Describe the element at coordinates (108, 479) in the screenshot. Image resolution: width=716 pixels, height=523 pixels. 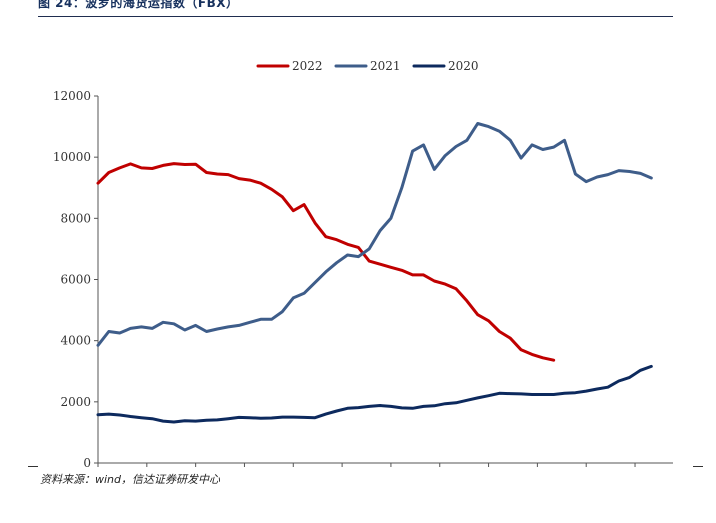
I see `source-wind: wind` at that location.